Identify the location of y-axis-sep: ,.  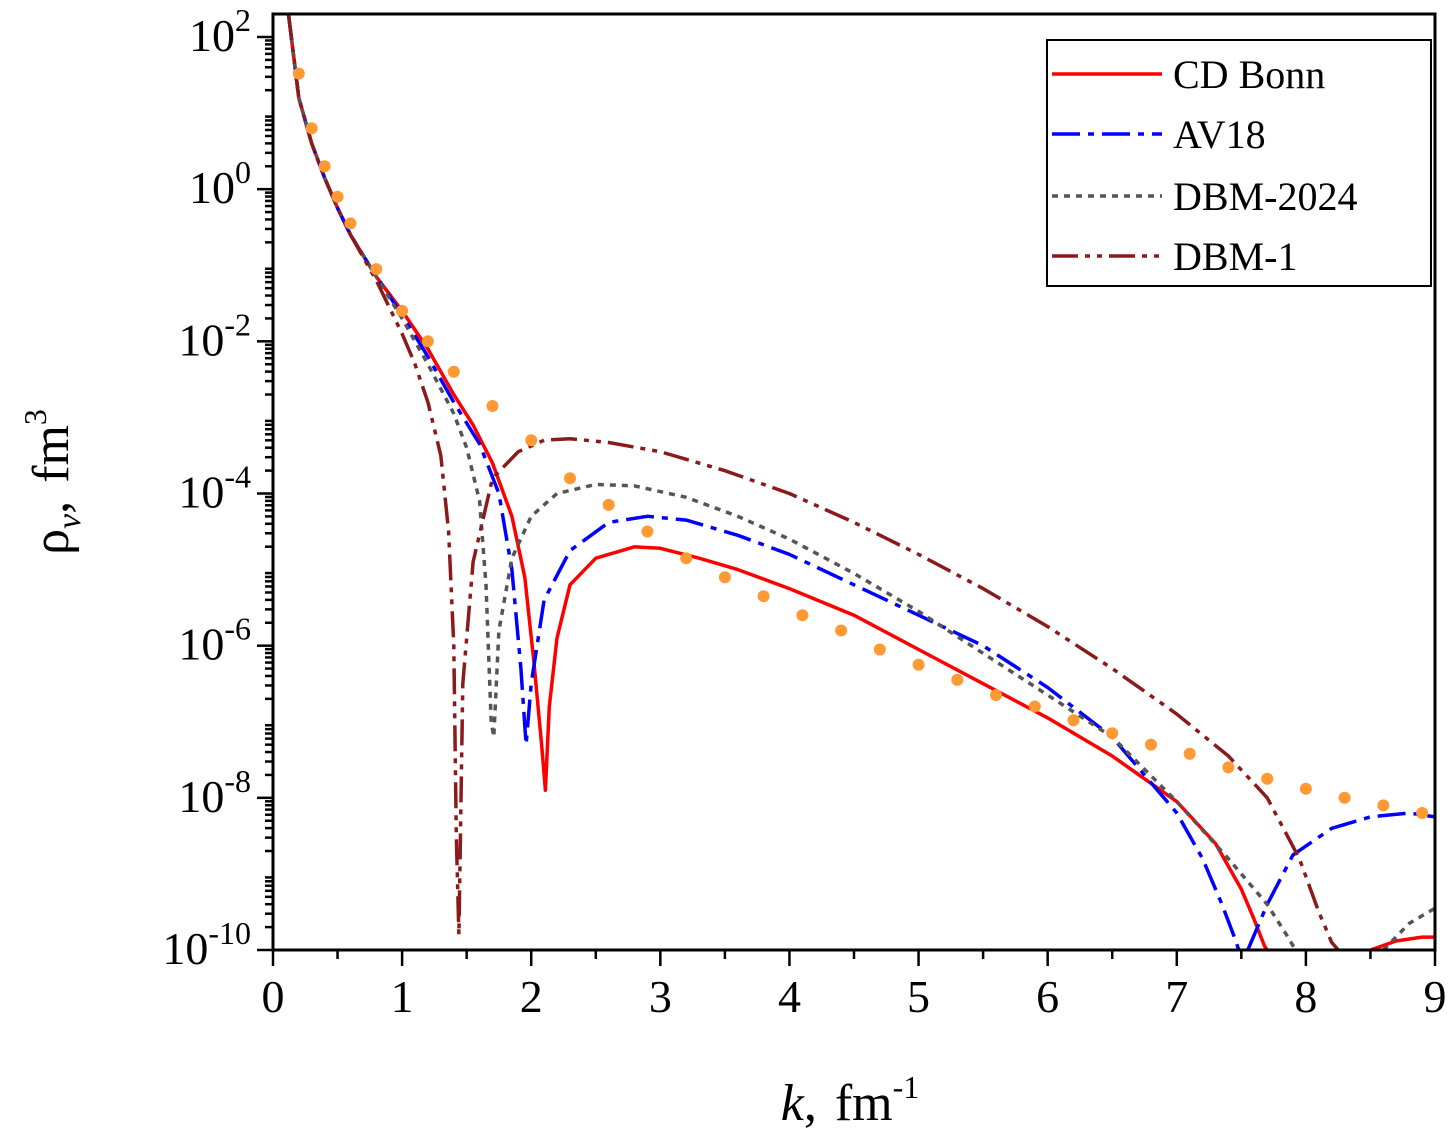
(51, 507).